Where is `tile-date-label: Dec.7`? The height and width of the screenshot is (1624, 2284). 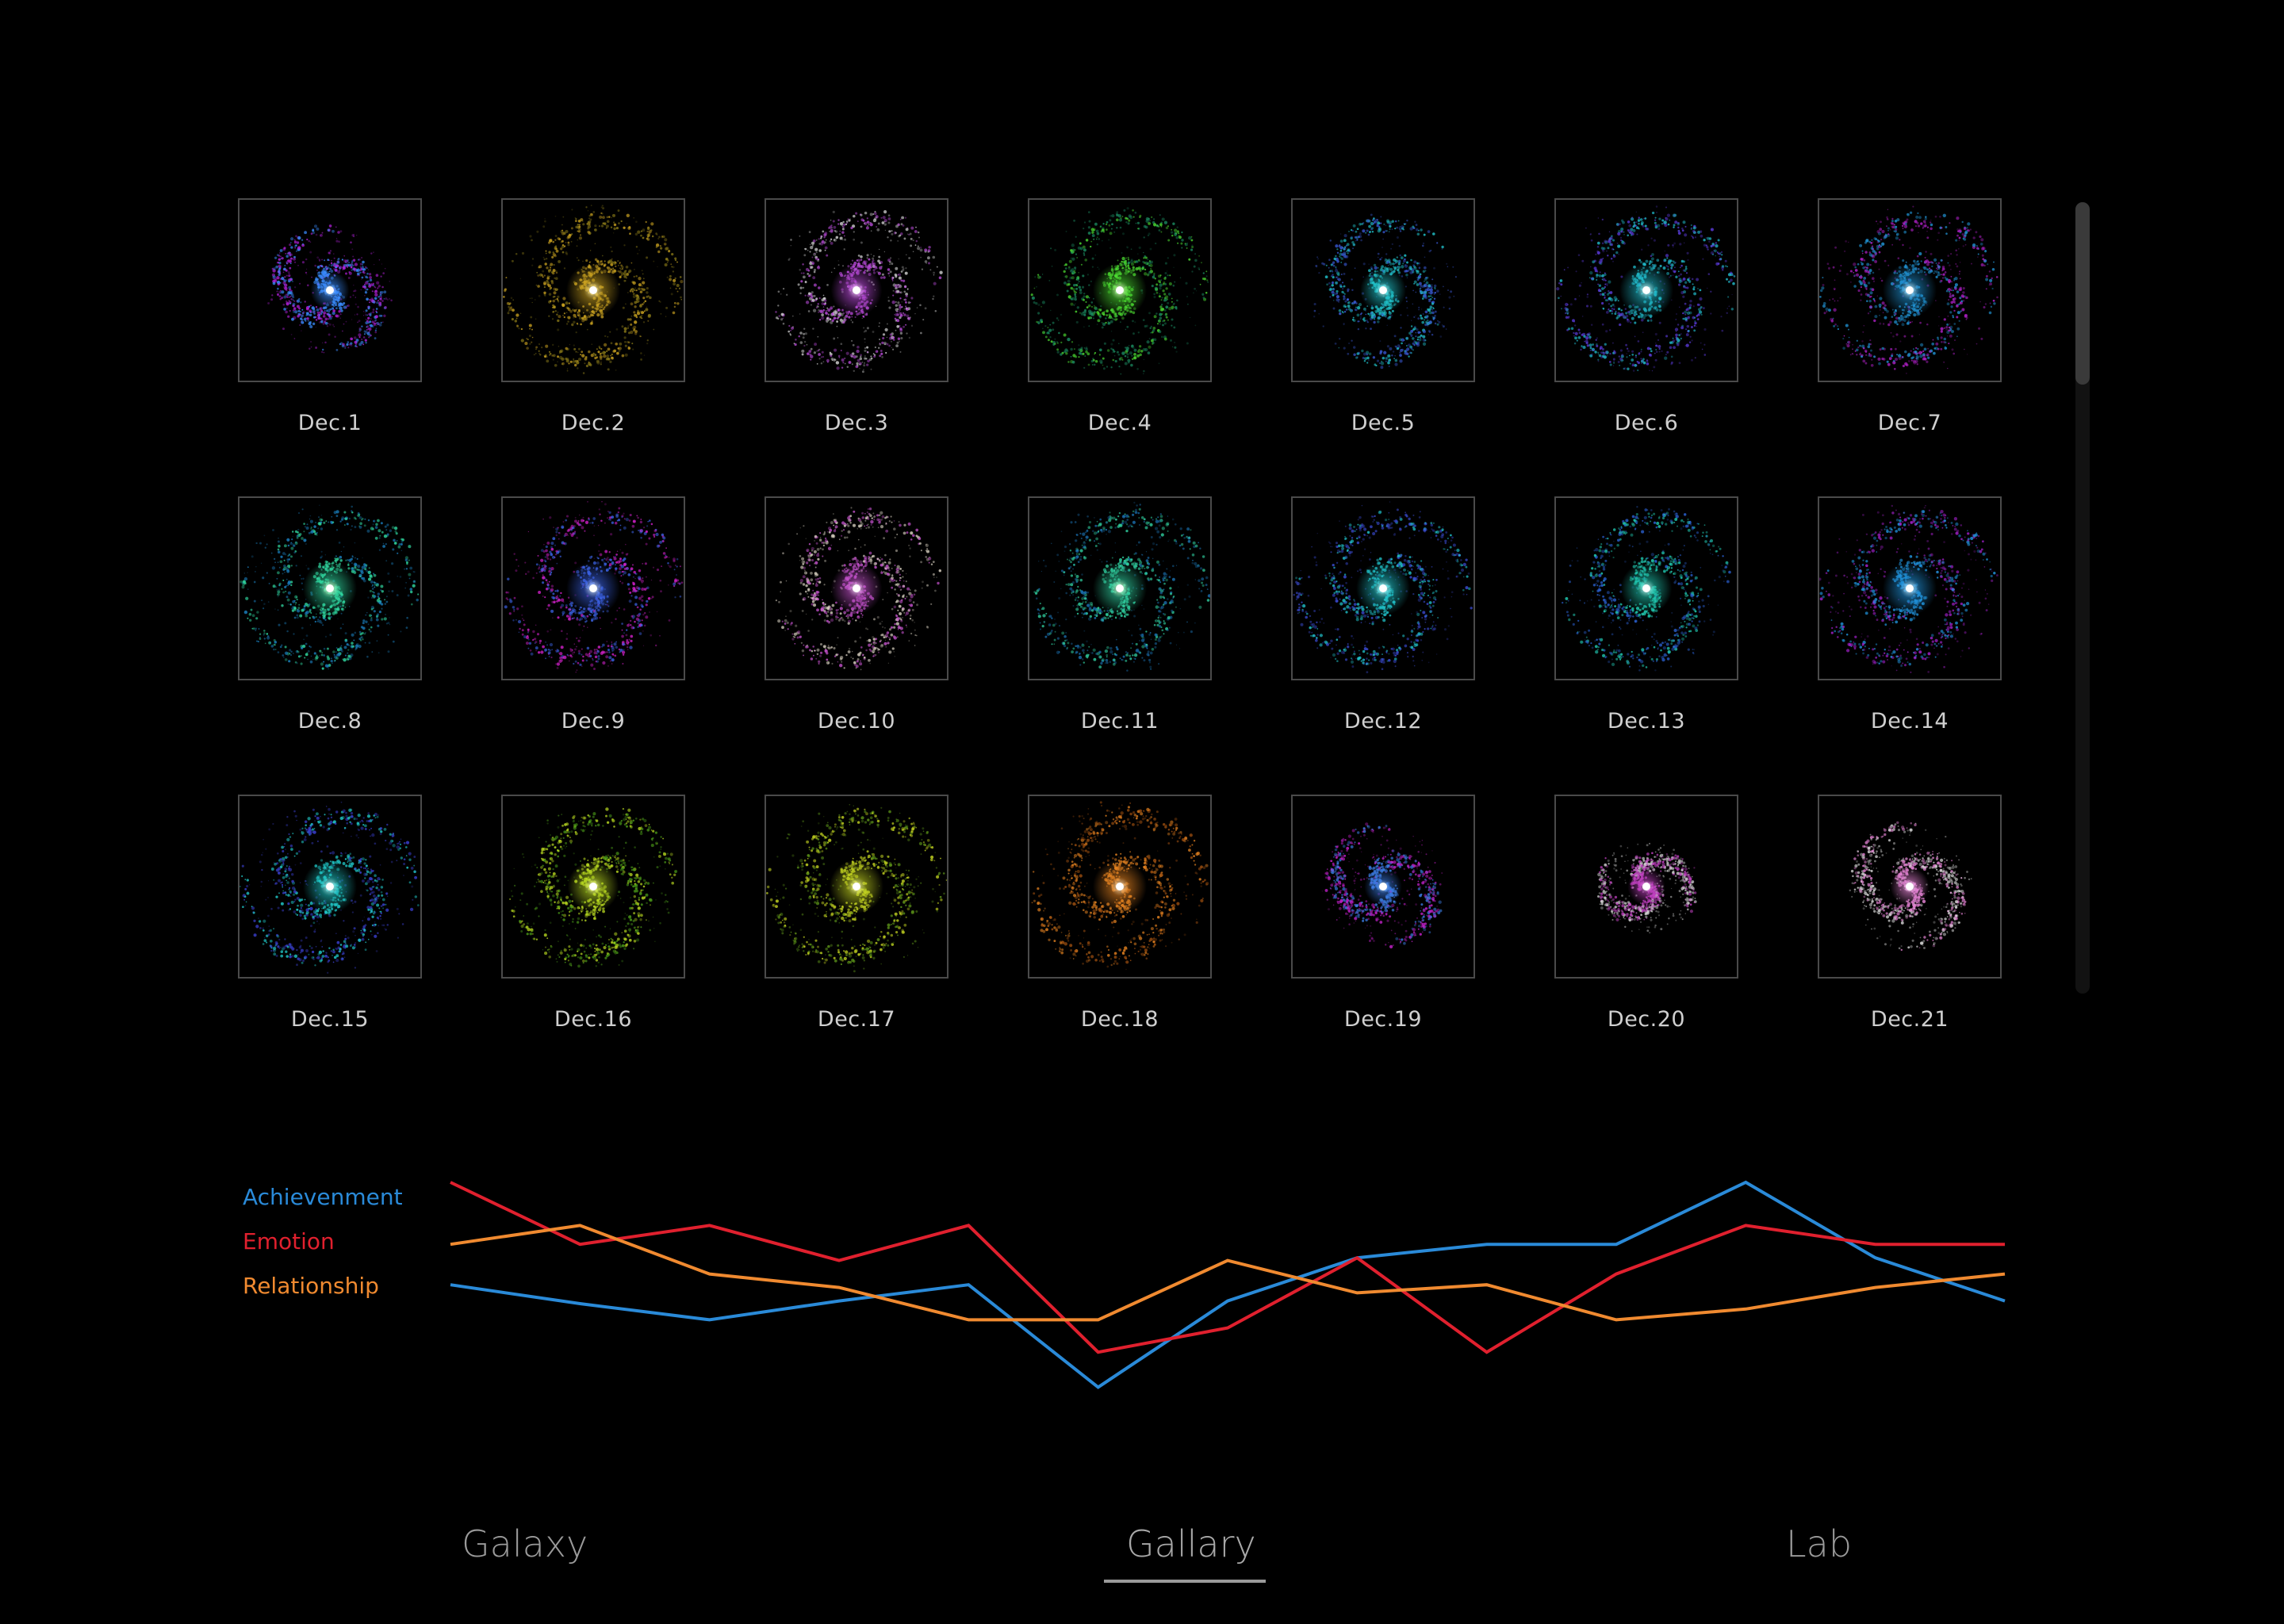
tile-date-label: Dec.7 is located at coordinates (1909, 423).